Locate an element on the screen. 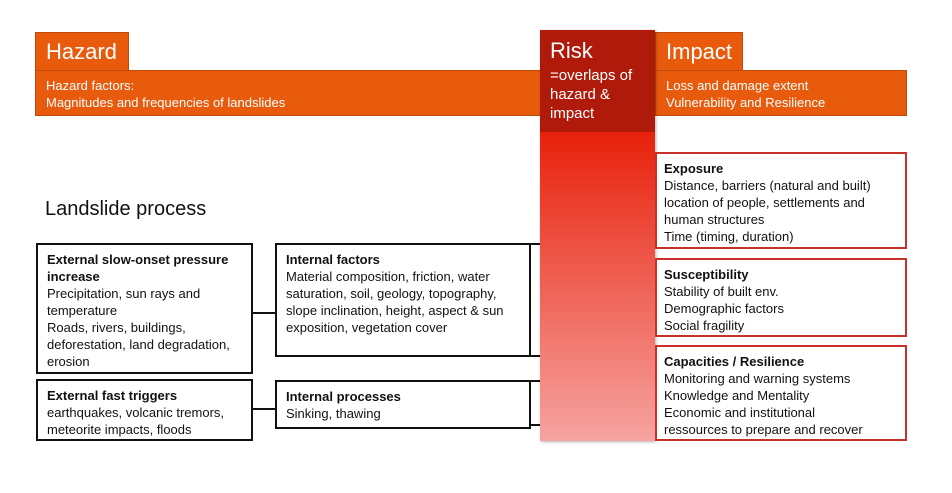  internal-processes-box: Internal processes Sinking, thawing is located at coordinates (403, 404).